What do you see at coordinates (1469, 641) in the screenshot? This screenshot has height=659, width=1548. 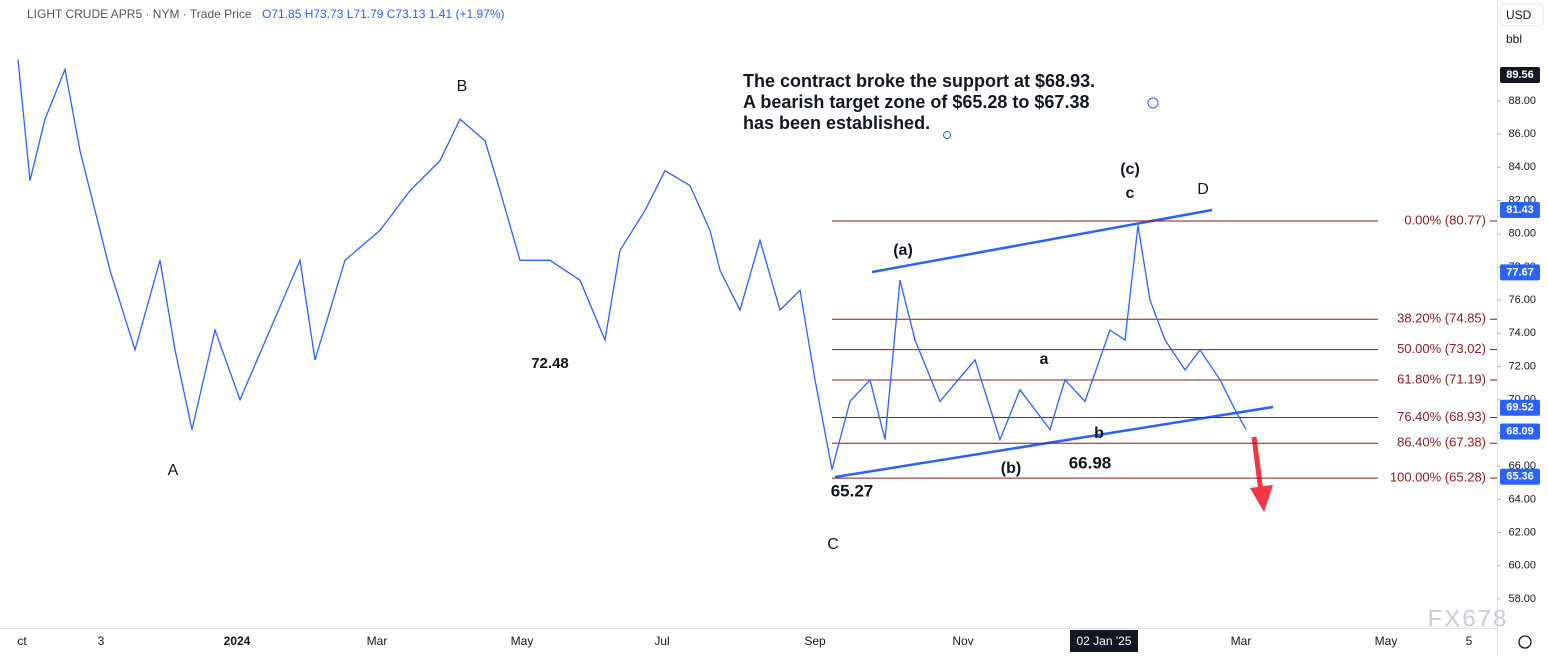 I see `x-tick-label: 5` at bounding box center [1469, 641].